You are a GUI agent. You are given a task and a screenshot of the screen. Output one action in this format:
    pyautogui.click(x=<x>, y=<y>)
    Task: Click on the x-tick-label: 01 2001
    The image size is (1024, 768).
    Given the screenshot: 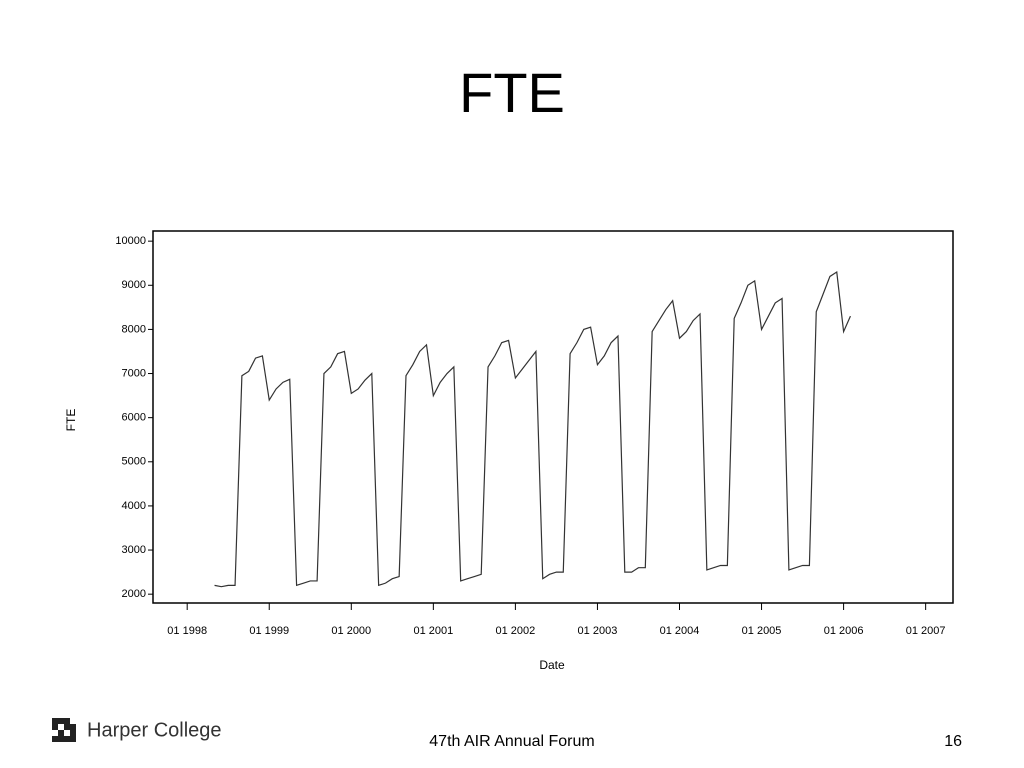 What is the action you would take?
    pyautogui.click(x=433, y=631)
    